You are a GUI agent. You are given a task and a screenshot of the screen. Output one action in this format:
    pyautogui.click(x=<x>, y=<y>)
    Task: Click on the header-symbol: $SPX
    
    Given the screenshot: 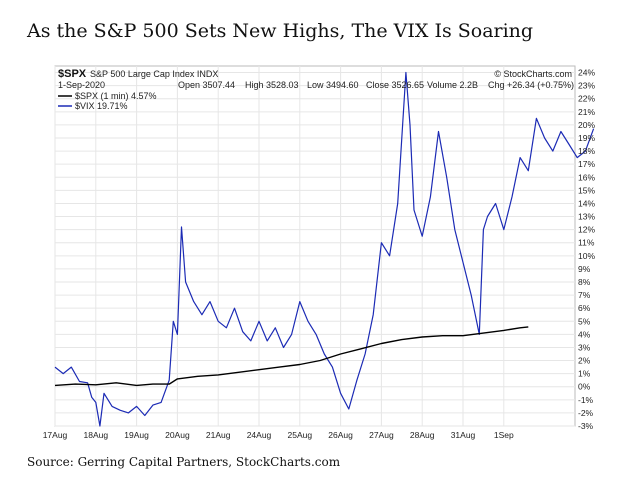 What is the action you would take?
    pyautogui.click(x=72, y=74)
    